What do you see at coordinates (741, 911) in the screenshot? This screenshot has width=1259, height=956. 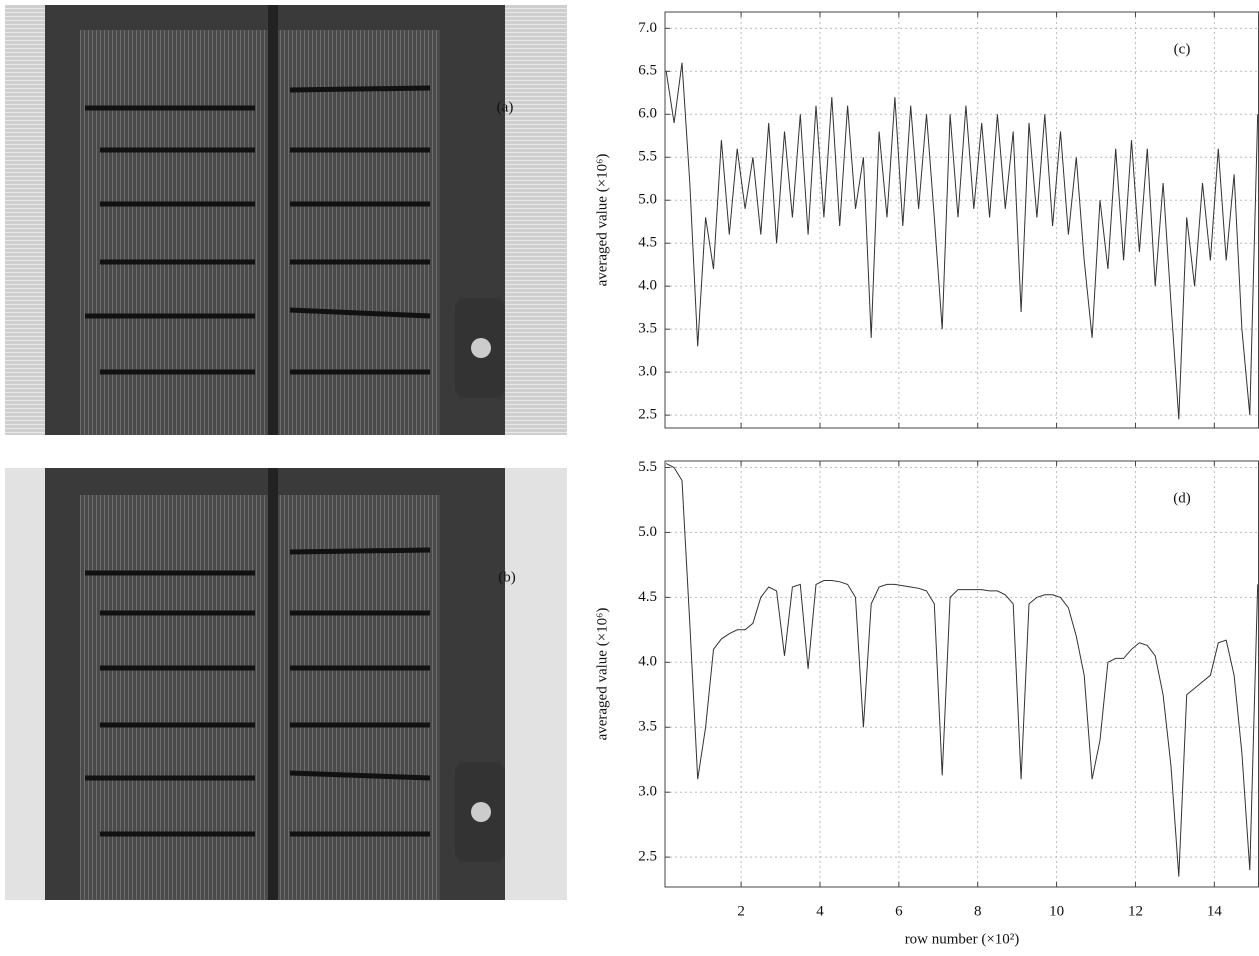 I see `x-tick-label: 2` at bounding box center [741, 911].